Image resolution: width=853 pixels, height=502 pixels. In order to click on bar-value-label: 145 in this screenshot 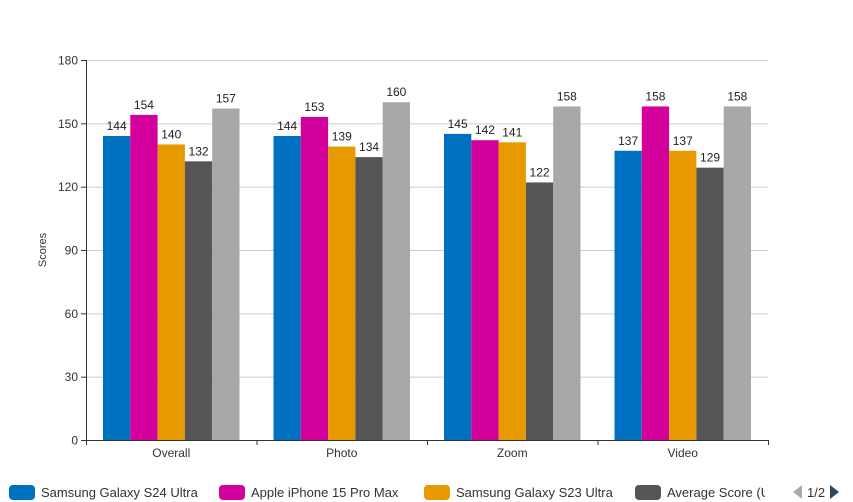, I will do `click(458, 124)`.